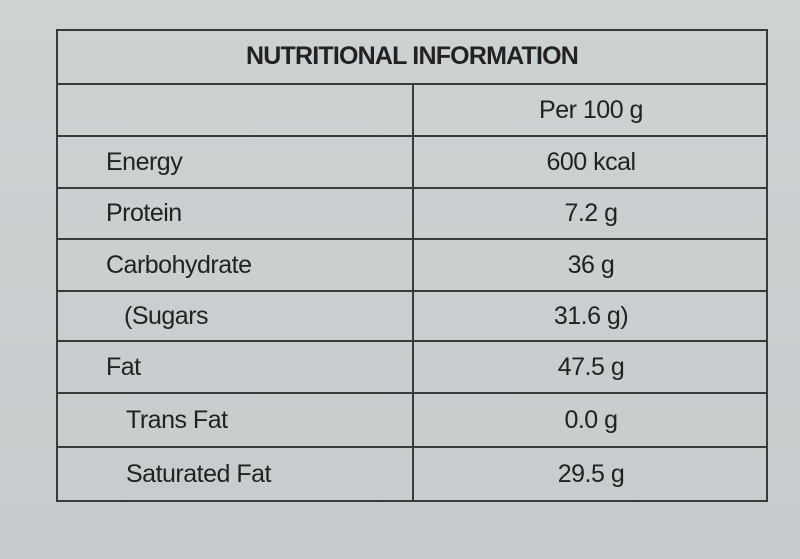 The width and height of the screenshot is (800, 559). Describe the element at coordinates (590, 109) in the screenshot. I see `column-header: Per 100 g` at that location.